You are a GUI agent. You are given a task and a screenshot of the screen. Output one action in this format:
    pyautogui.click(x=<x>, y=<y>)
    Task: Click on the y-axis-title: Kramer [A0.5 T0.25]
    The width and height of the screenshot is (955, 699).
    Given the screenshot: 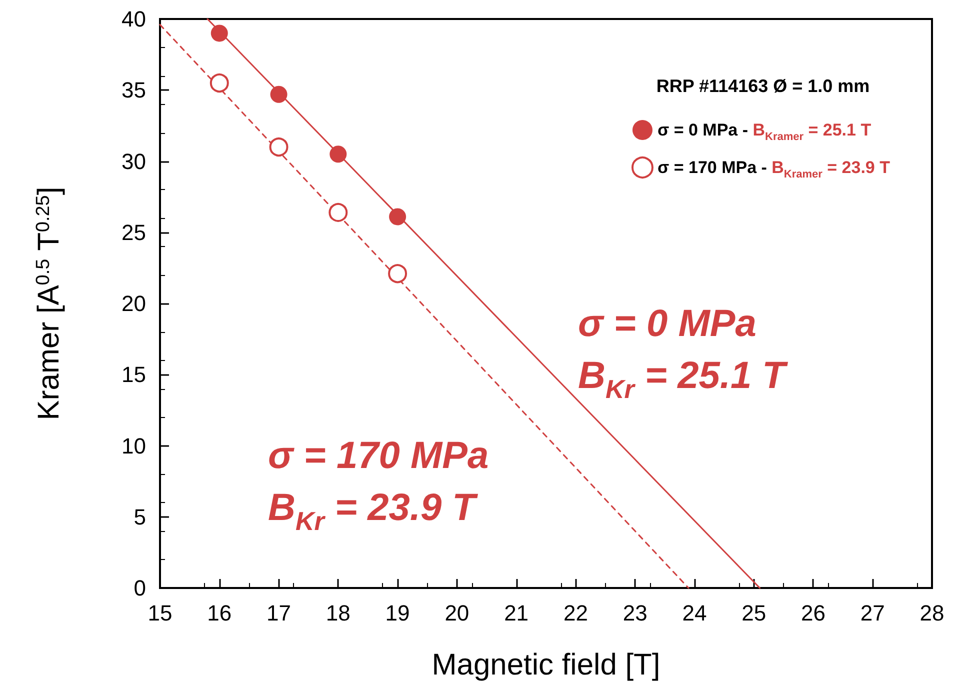 What is the action you would take?
    pyautogui.click(x=49, y=303)
    